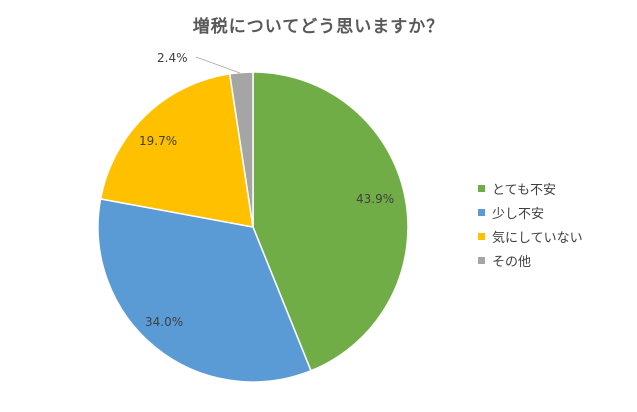  Describe the element at coordinates (318, 27) in the screenshot. I see `chart-title: 増税についてどう思いますか？` at that location.